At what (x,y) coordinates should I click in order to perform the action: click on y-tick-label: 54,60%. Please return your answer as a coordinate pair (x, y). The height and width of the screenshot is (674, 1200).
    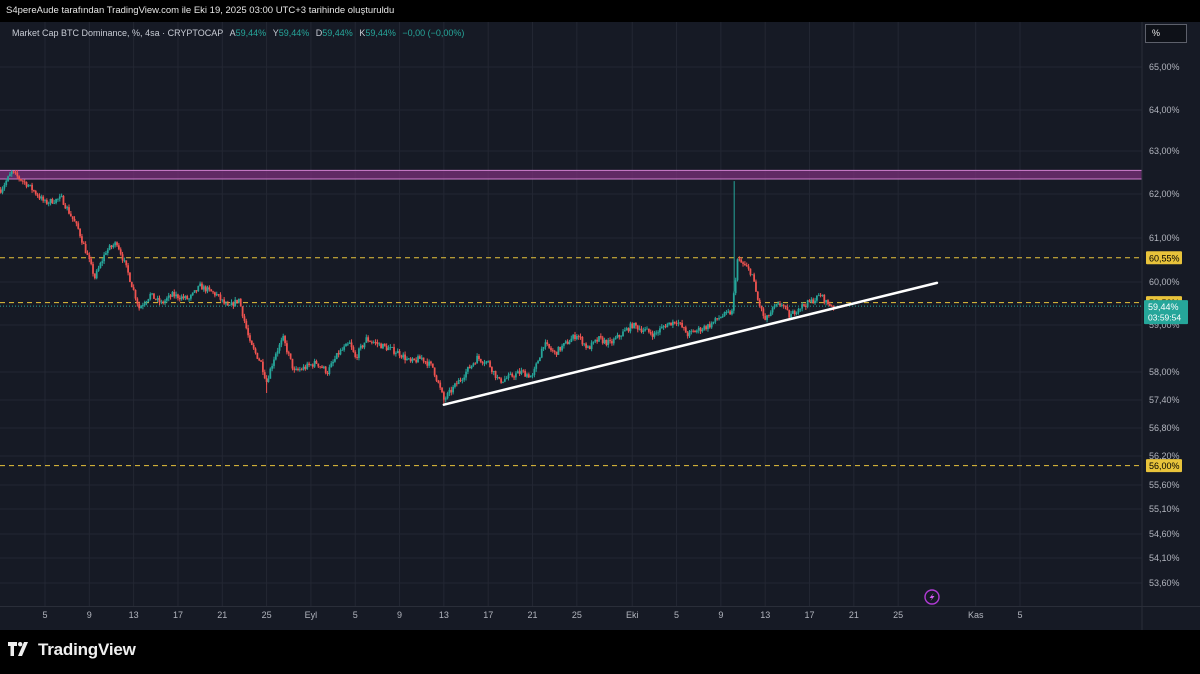
    Looking at the image, I should click on (1164, 534).